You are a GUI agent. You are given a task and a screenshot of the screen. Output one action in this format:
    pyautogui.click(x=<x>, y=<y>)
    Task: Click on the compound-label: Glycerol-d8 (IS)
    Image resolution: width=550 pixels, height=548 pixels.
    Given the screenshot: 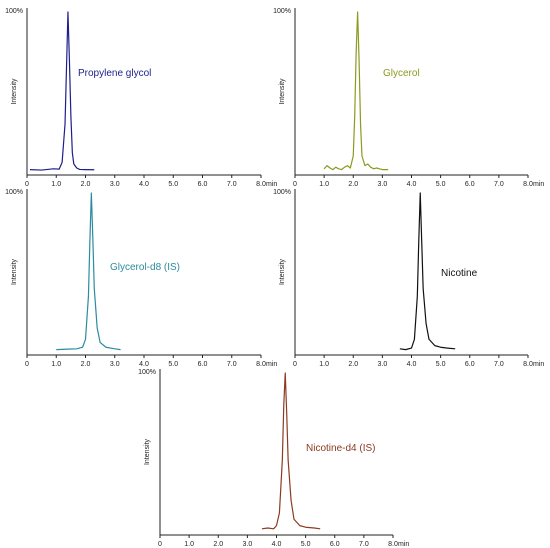 What is the action you would take?
    pyautogui.click(x=145, y=267)
    